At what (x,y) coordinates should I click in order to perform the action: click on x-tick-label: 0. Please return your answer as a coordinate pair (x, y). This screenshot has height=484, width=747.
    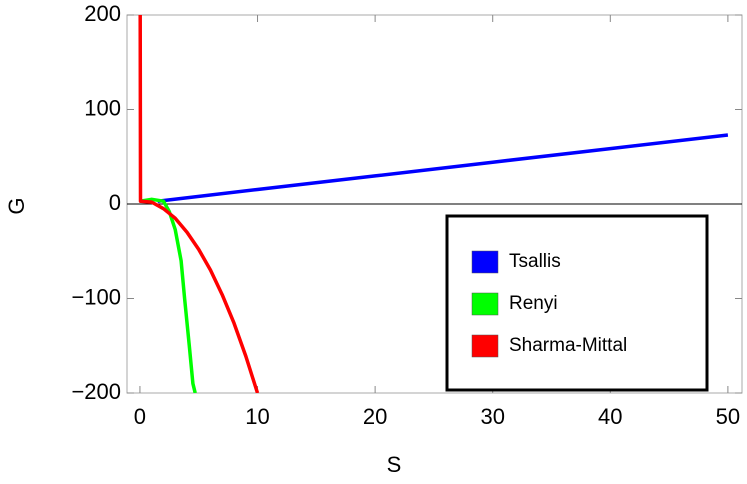
    Looking at the image, I should click on (140, 416).